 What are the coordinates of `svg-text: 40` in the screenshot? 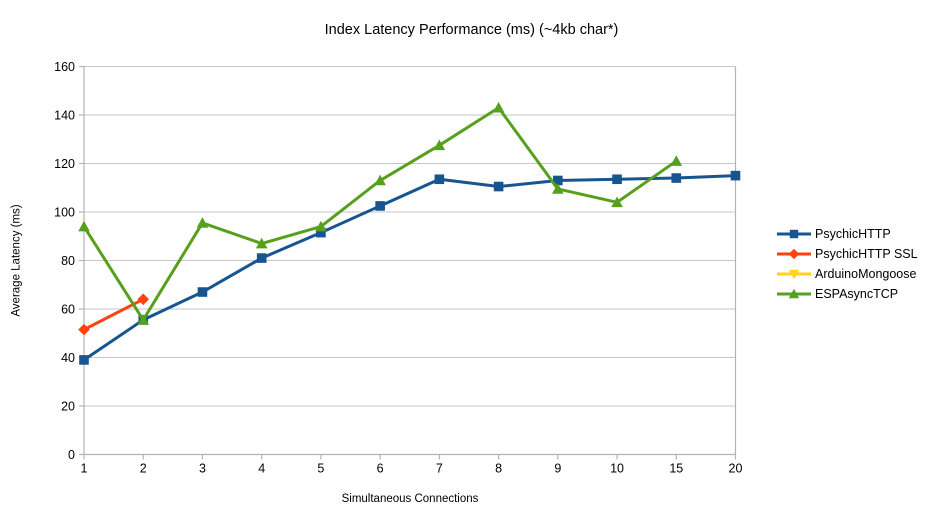 It's located at (68, 358).